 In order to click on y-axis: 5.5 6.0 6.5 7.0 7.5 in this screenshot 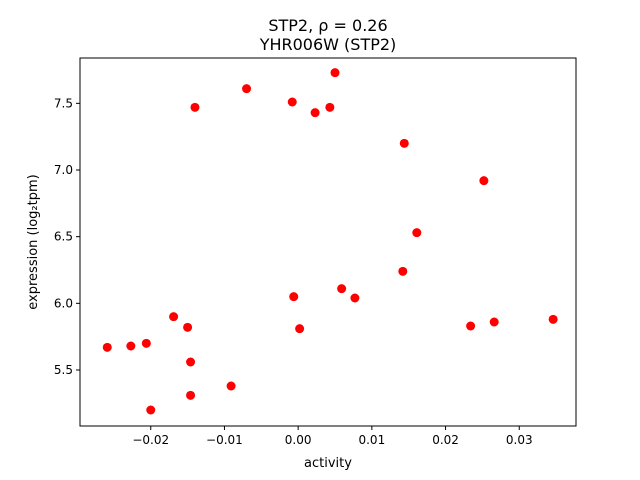, I will do `click(67, 236)`.